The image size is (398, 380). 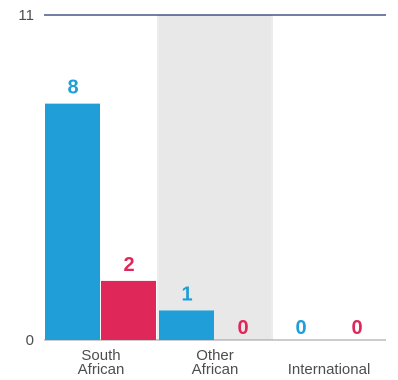 What do you see at coordinates (186, 294) in the screenshot?
I see `bar-value-label: 1` at bounding box center [186, 294].